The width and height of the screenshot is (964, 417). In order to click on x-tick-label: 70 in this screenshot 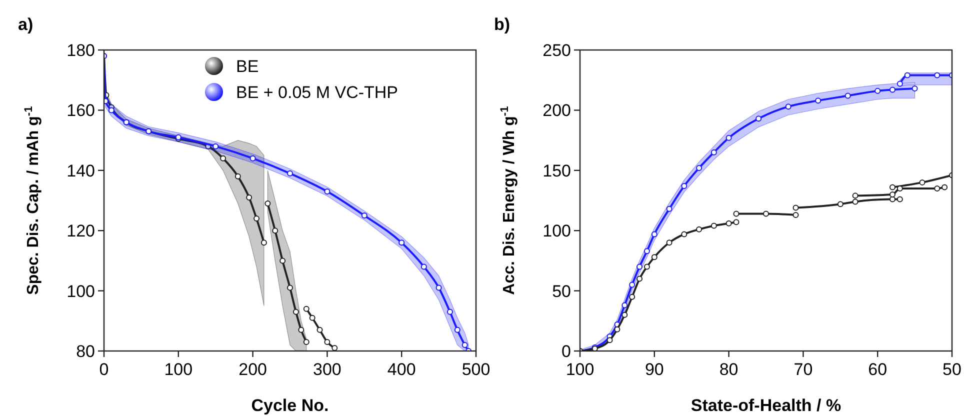, I will do `click(803, 369)`.